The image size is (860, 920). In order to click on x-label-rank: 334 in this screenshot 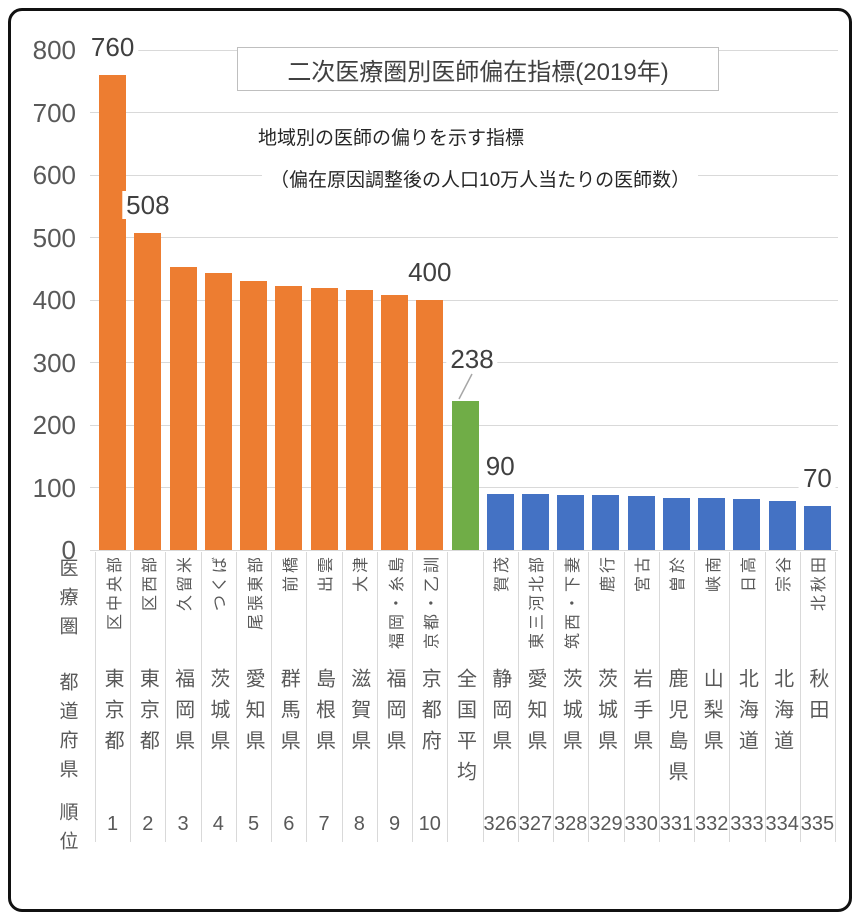, I will do `click(782, 824)`.